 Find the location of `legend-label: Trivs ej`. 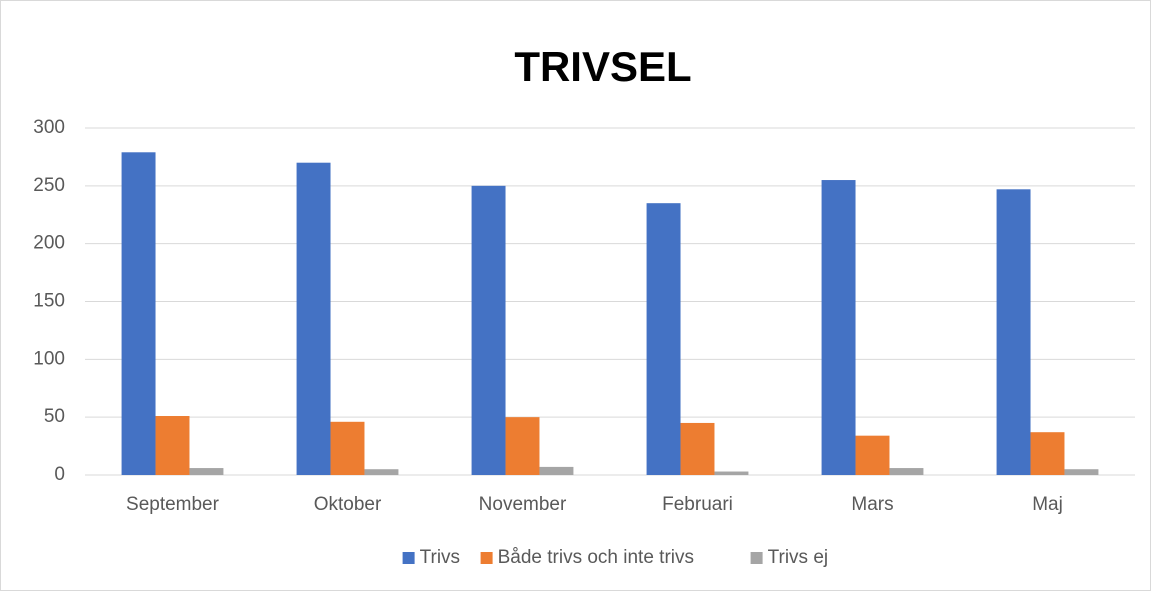

legend-label: Trivs ej is located at coordinates (798, 557).